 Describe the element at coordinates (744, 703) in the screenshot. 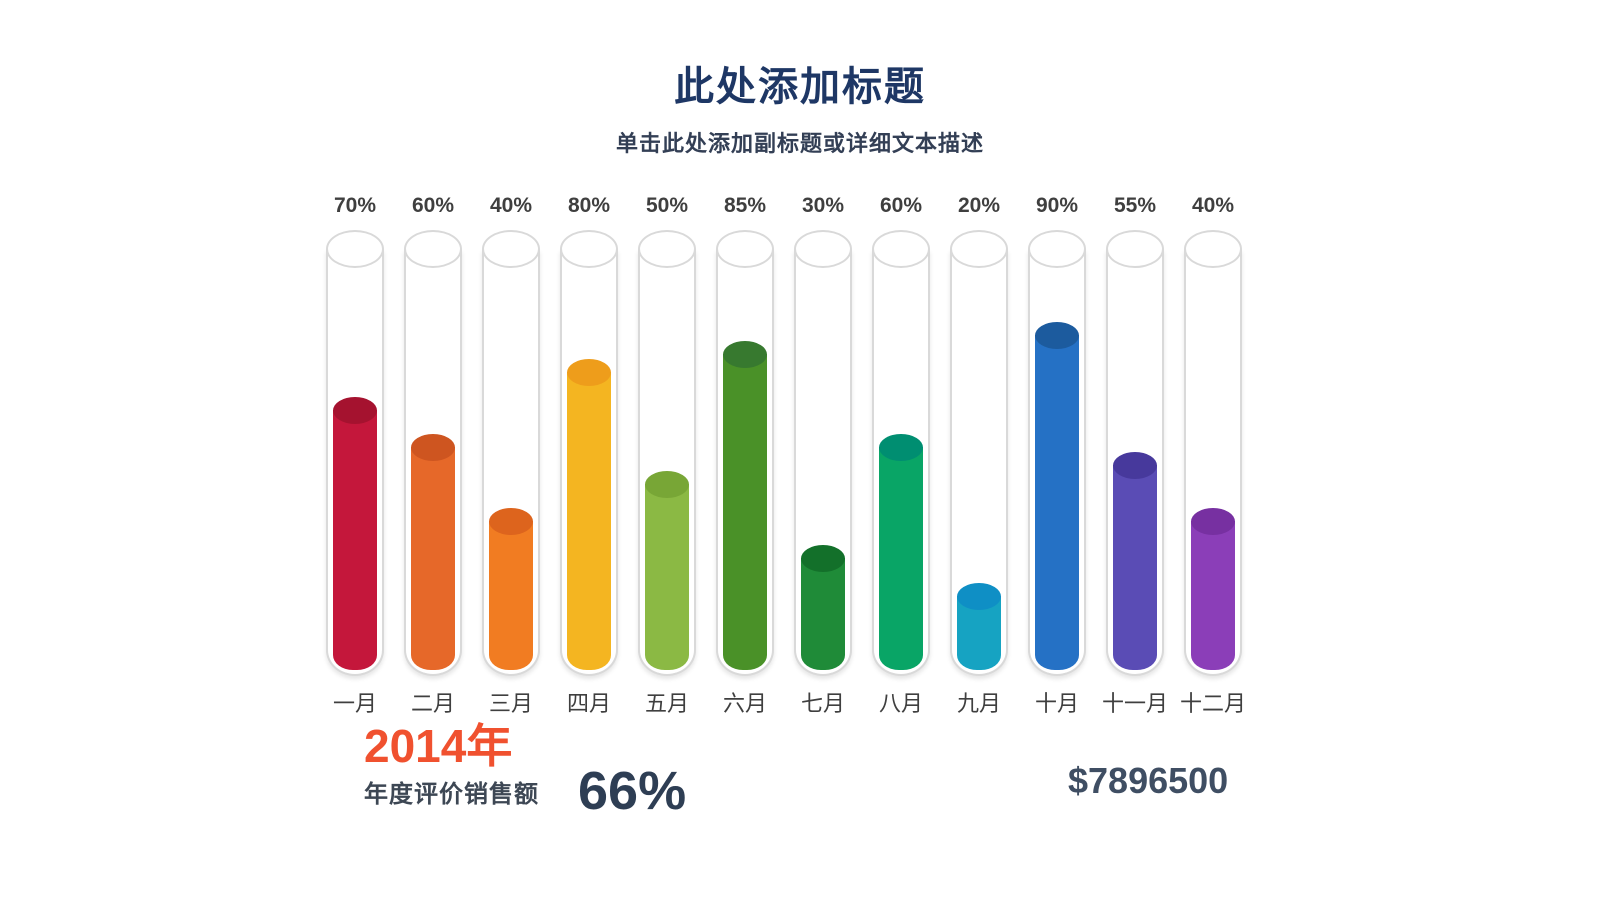

I see `bar-category-label: 六月` at that location.